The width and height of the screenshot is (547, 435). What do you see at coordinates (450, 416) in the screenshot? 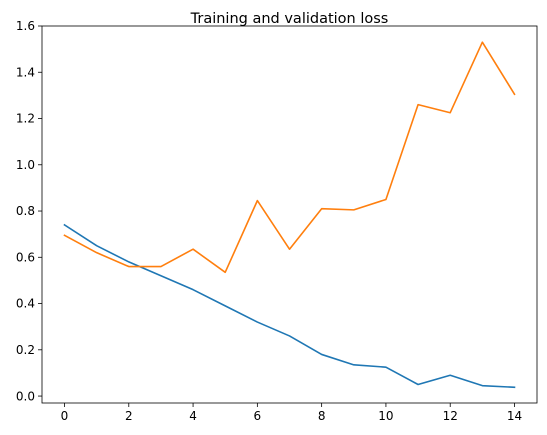
I see `x-tick-label: 12` at bounding box center [450, 416].